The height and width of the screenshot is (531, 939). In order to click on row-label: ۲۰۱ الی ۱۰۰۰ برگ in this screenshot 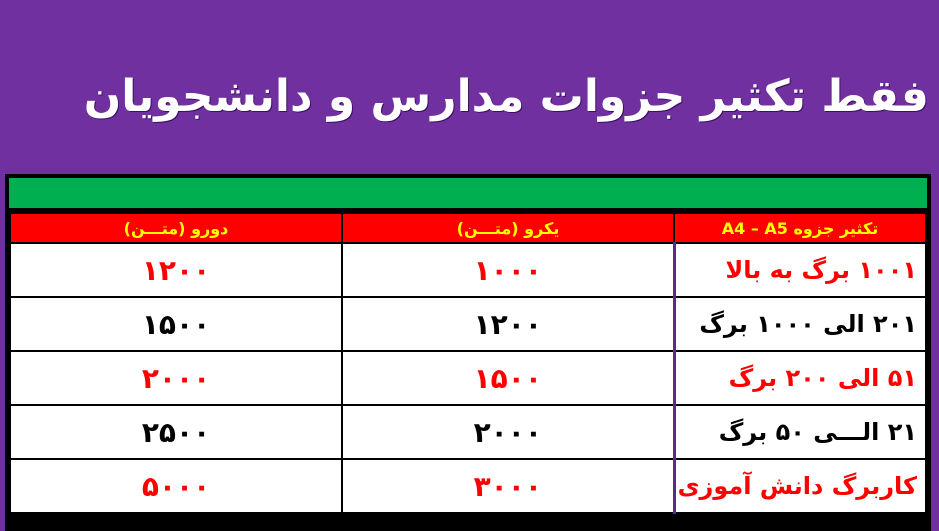, I will do `click(799, 324)`.